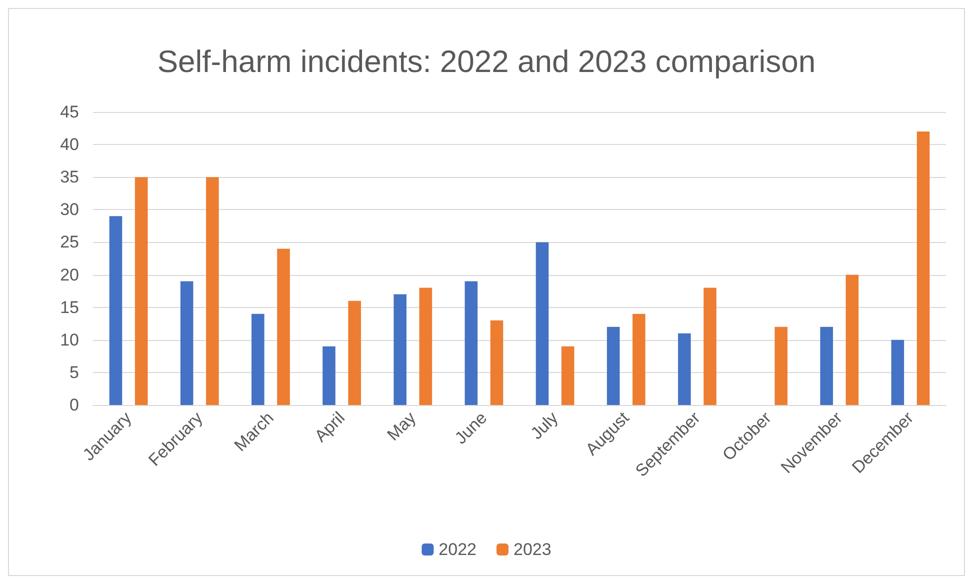 This screenshot has height=584, width=973. I want to click on y-tick-label: 45, so click(69, 112).